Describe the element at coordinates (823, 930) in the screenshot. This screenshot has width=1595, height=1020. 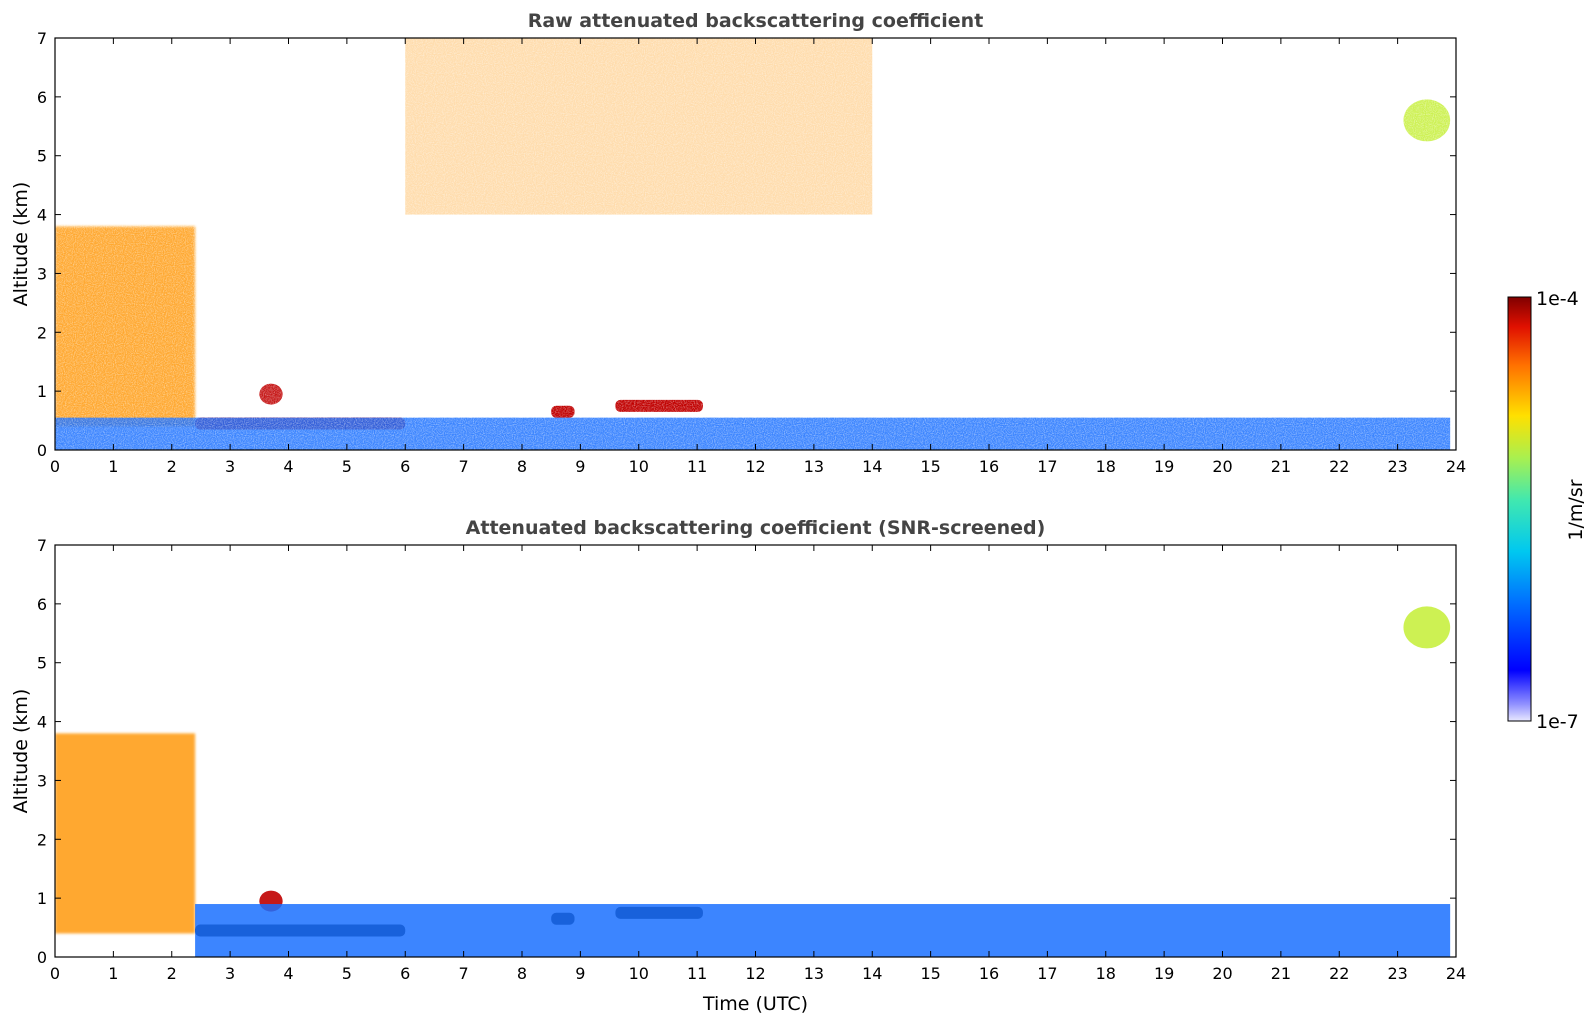
I see `boundary-layer` at that location.